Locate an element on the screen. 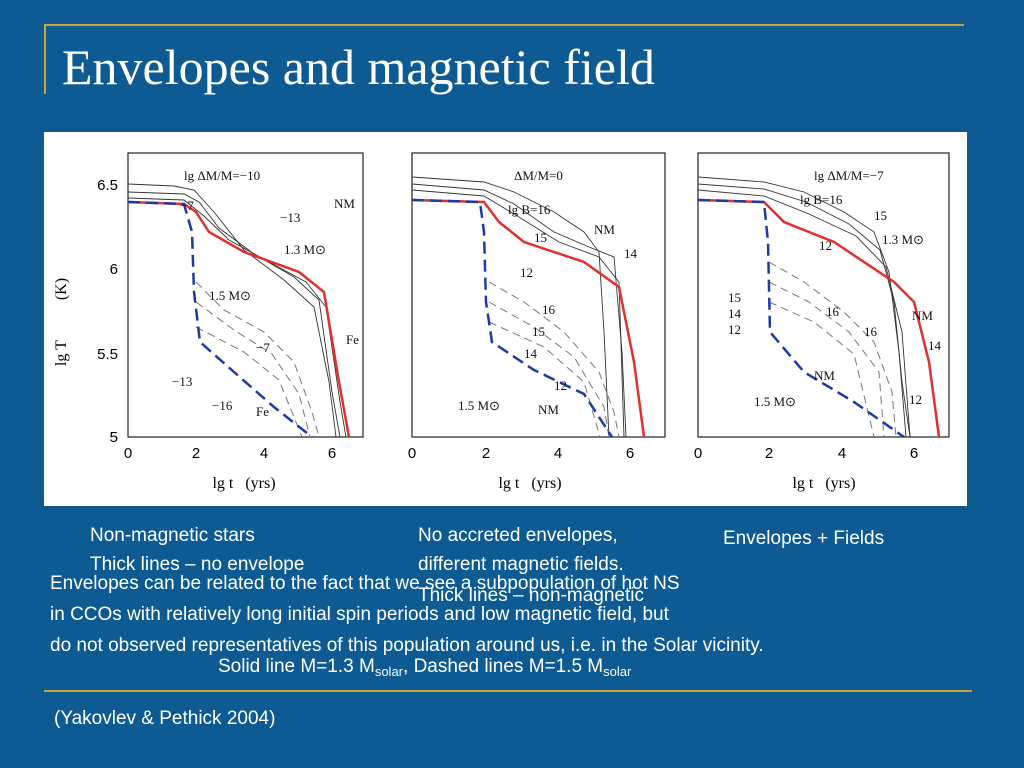  label-fe-bottom: Fe is located at coordinates (262, 411).